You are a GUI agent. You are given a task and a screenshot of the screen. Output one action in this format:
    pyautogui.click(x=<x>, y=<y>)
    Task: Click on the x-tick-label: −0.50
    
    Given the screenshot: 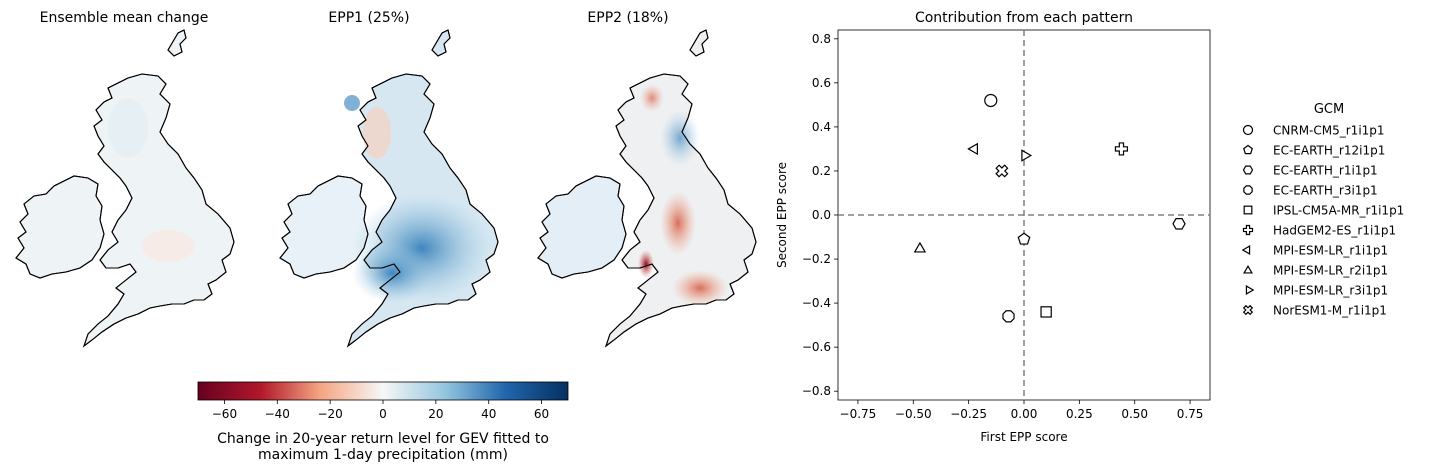 What is the action you would take?
    pyautogui.click(x=913, y=414)
    